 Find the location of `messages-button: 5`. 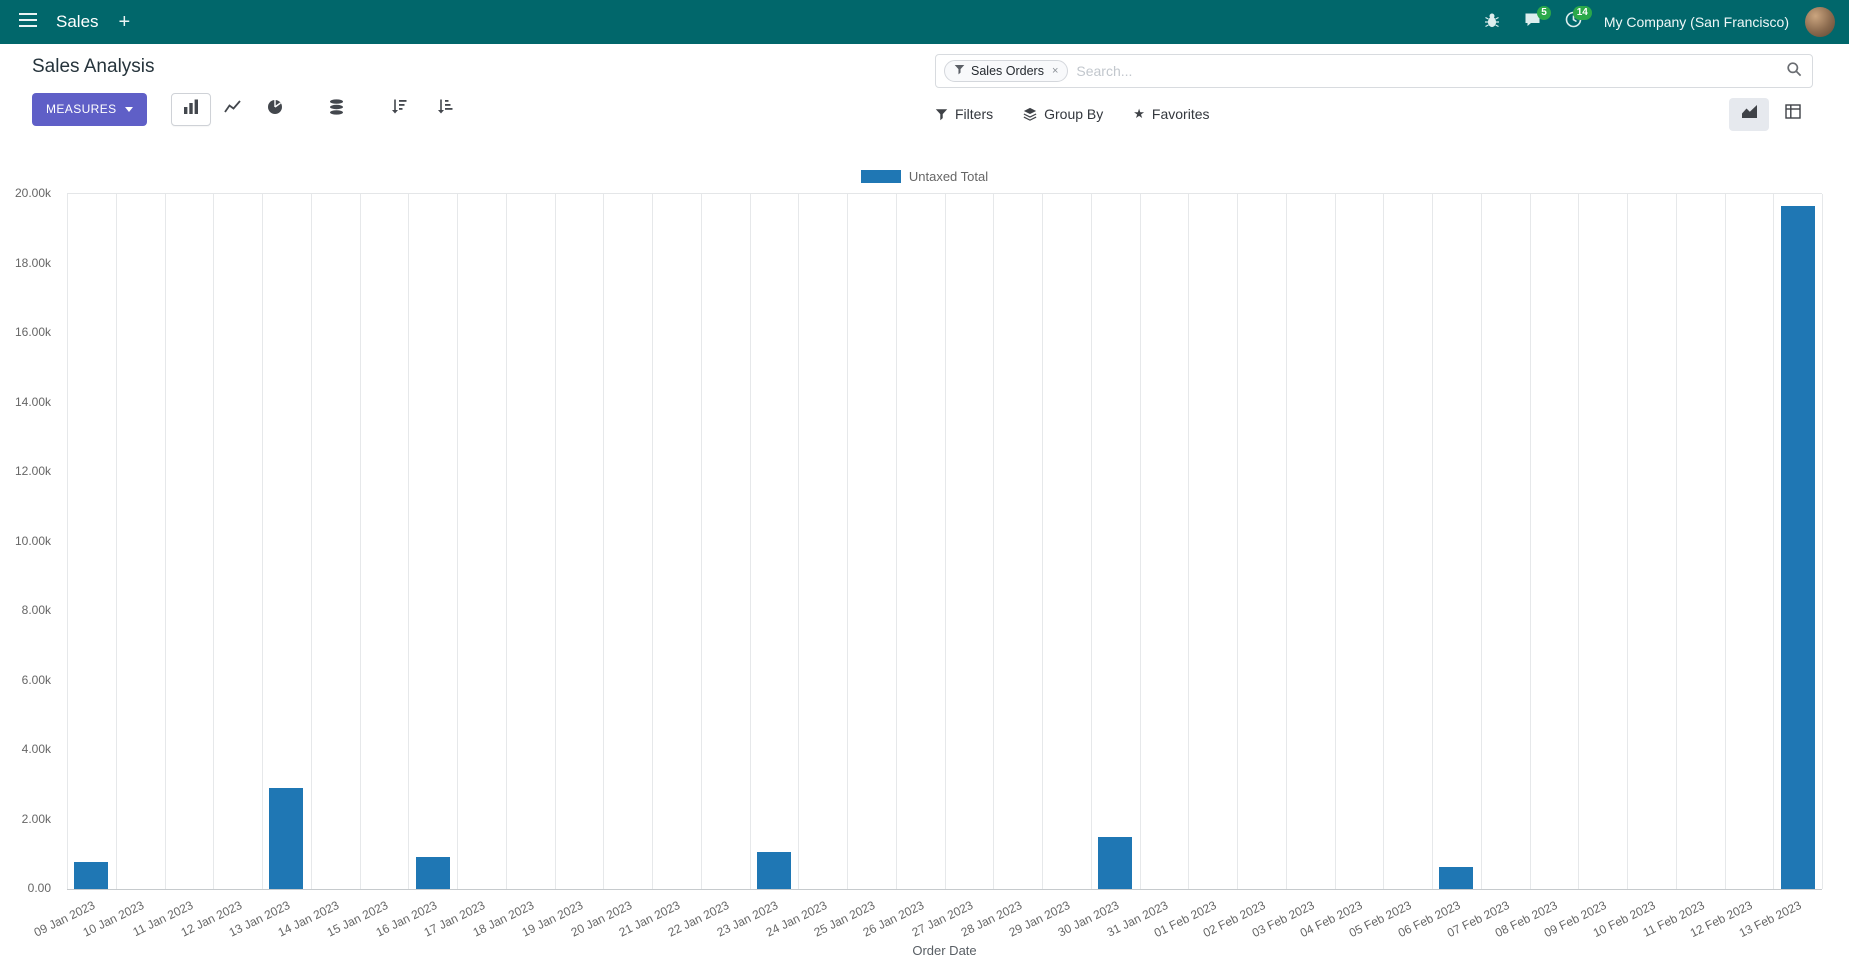

messages-button: 5 is located at coordinates (1532, 22).